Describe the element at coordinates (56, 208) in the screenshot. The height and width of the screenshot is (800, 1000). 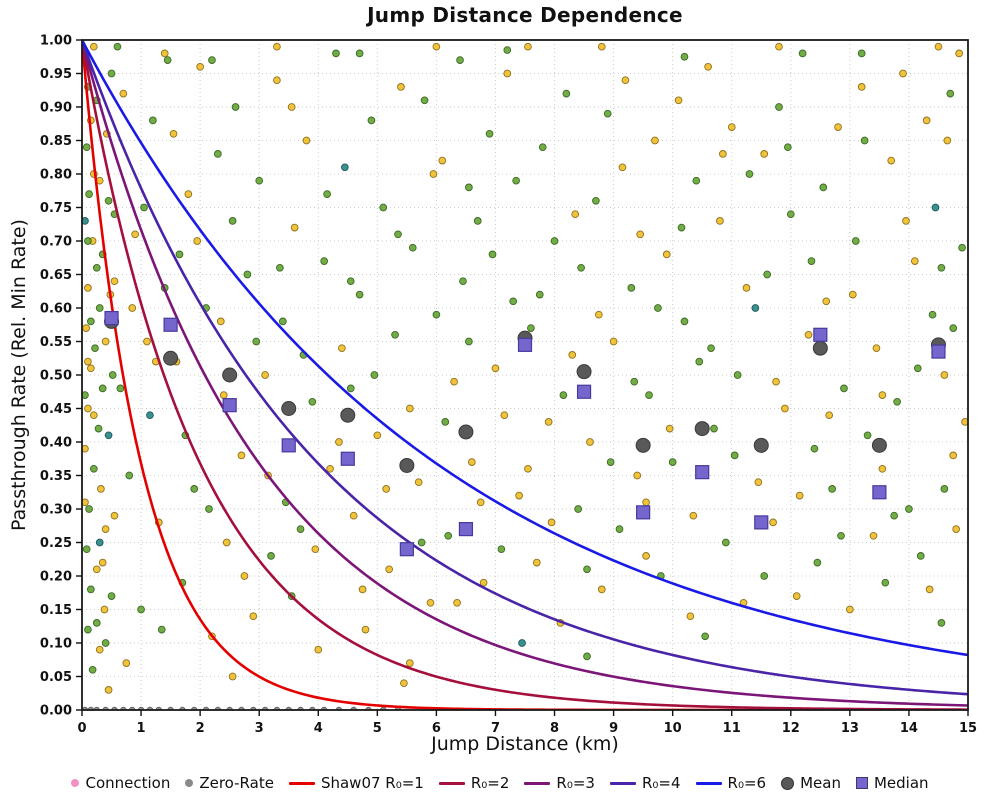
I see `y-tick-label: 0.75` at that location.